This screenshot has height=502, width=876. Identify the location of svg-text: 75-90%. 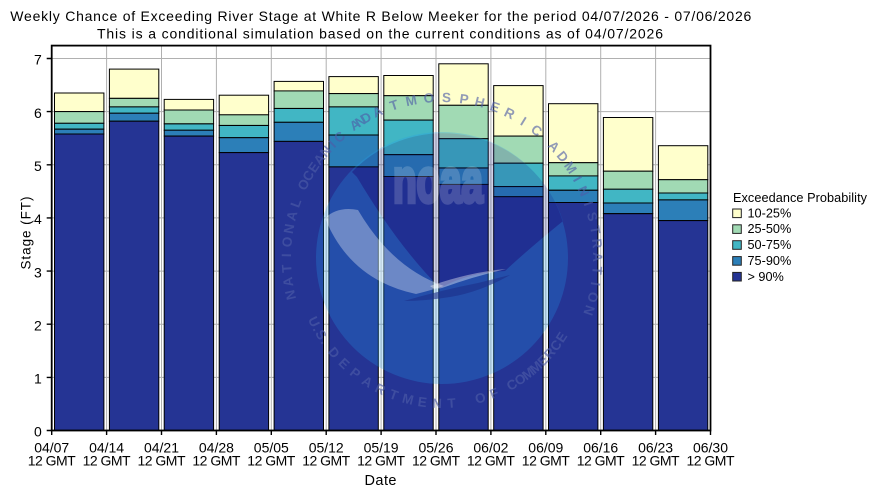
(770, 261).